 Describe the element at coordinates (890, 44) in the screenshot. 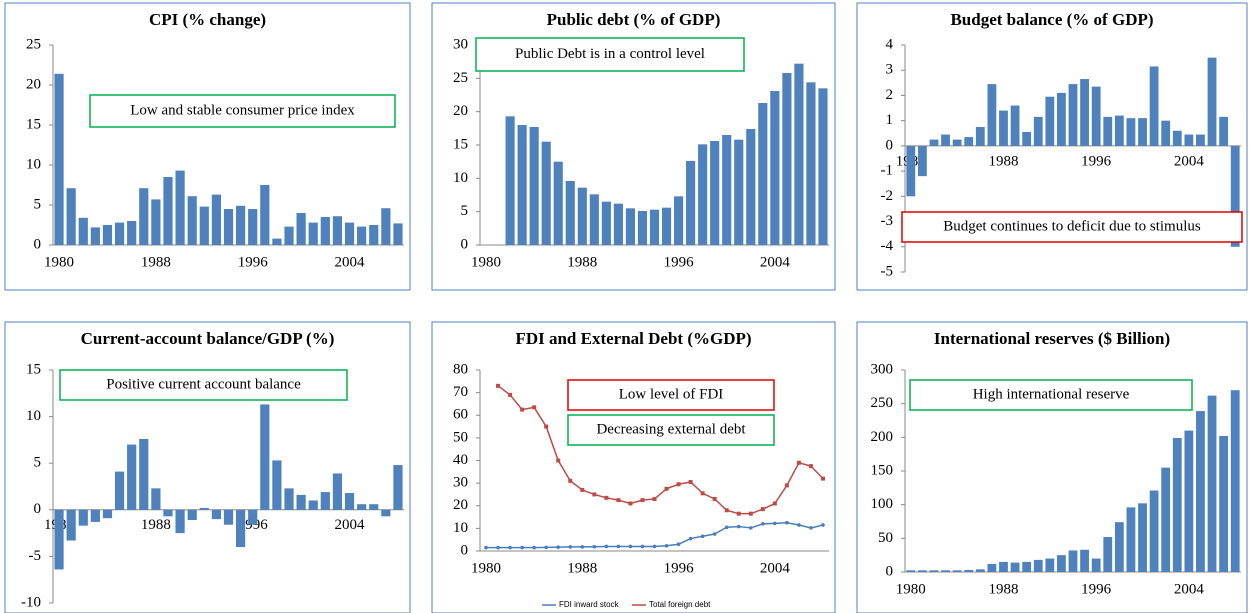

I see `y-tick-label: 4` at that location.